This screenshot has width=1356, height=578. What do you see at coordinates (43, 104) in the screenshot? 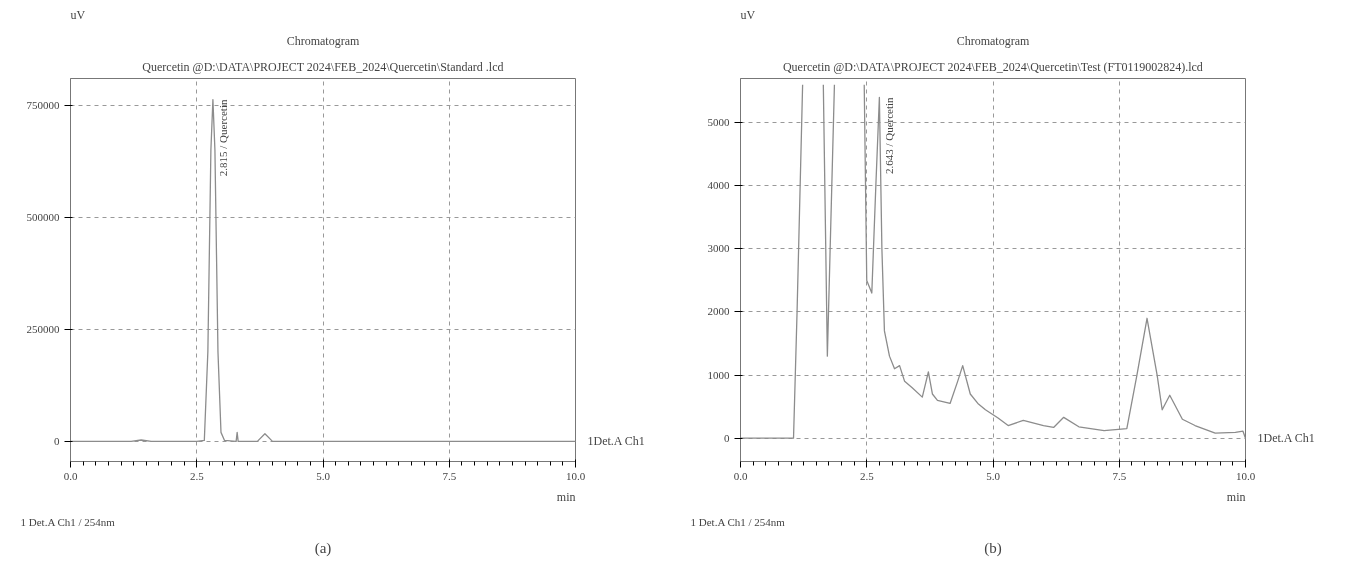
I see `y-tick-label: 750000` at bounding box center [43, 104].